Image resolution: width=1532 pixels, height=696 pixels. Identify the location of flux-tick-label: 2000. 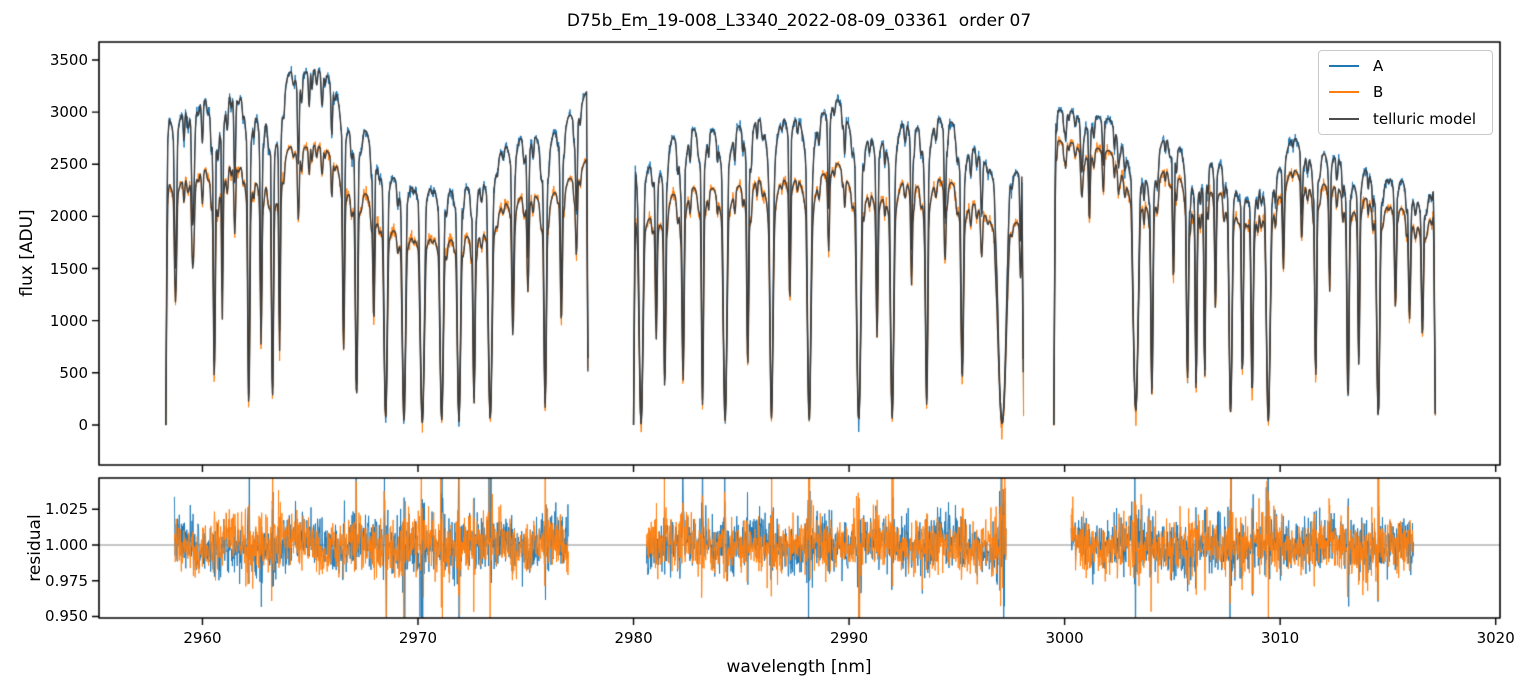
(68, 216).